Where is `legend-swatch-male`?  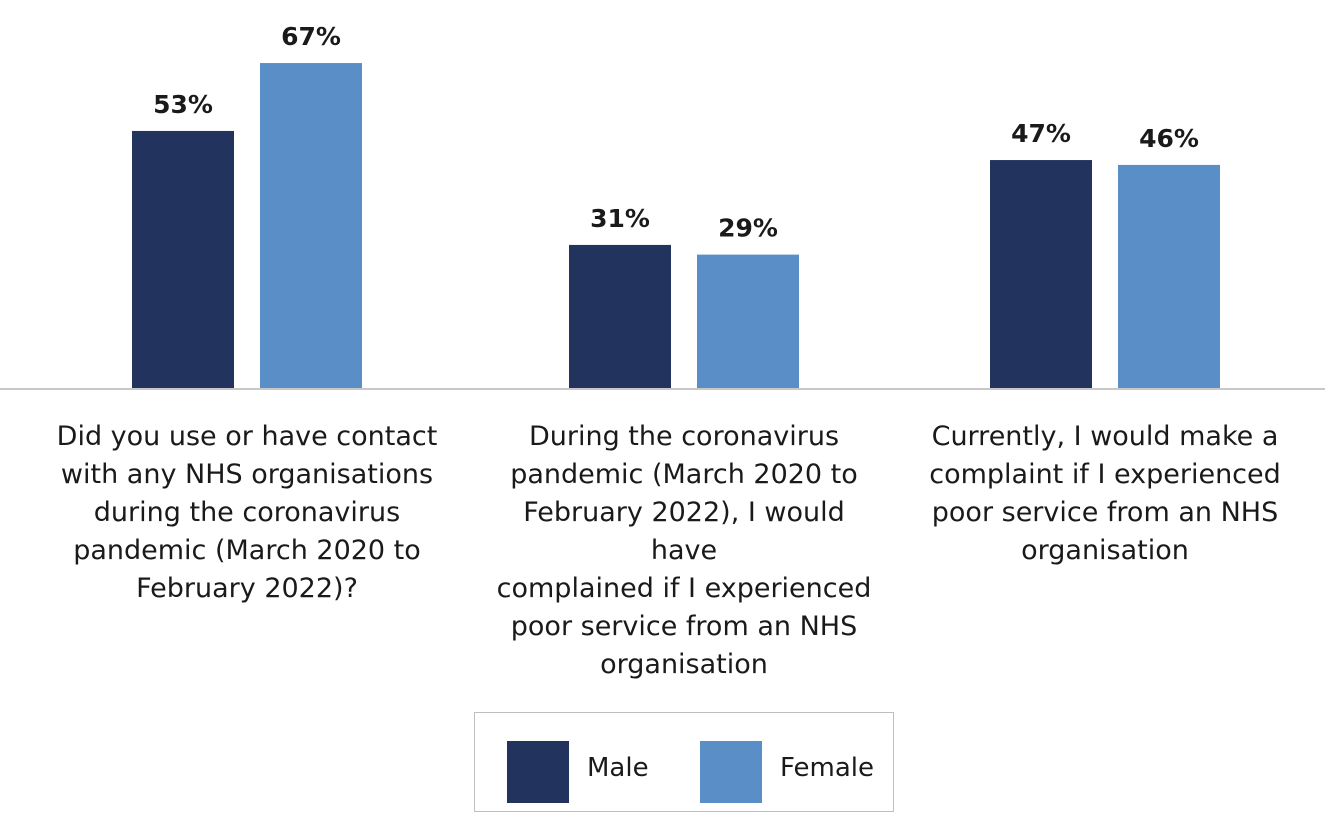 legend-swatch-male is located at coordinates (538, 772).